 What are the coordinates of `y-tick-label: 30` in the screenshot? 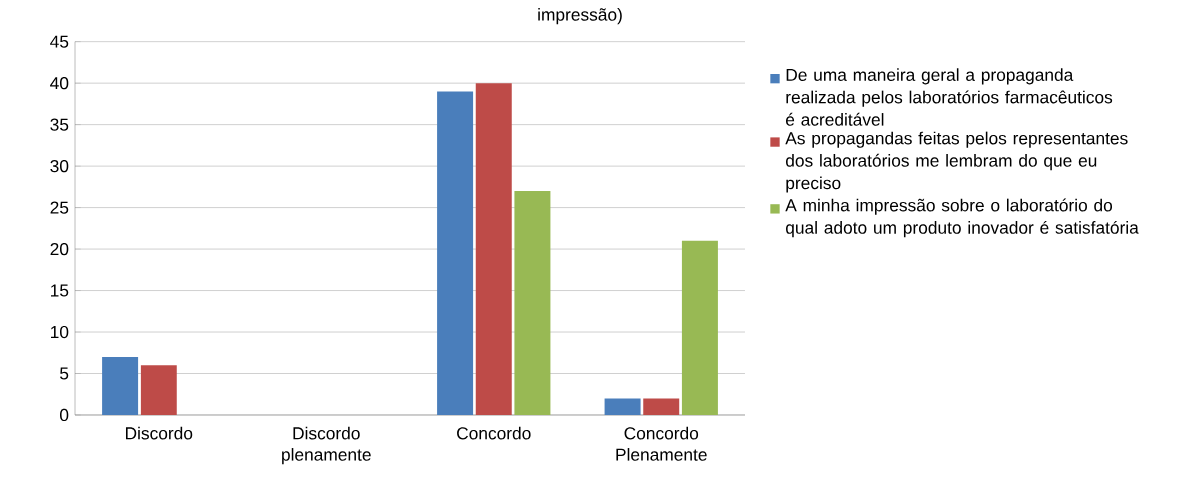 It's located at (59, 166).